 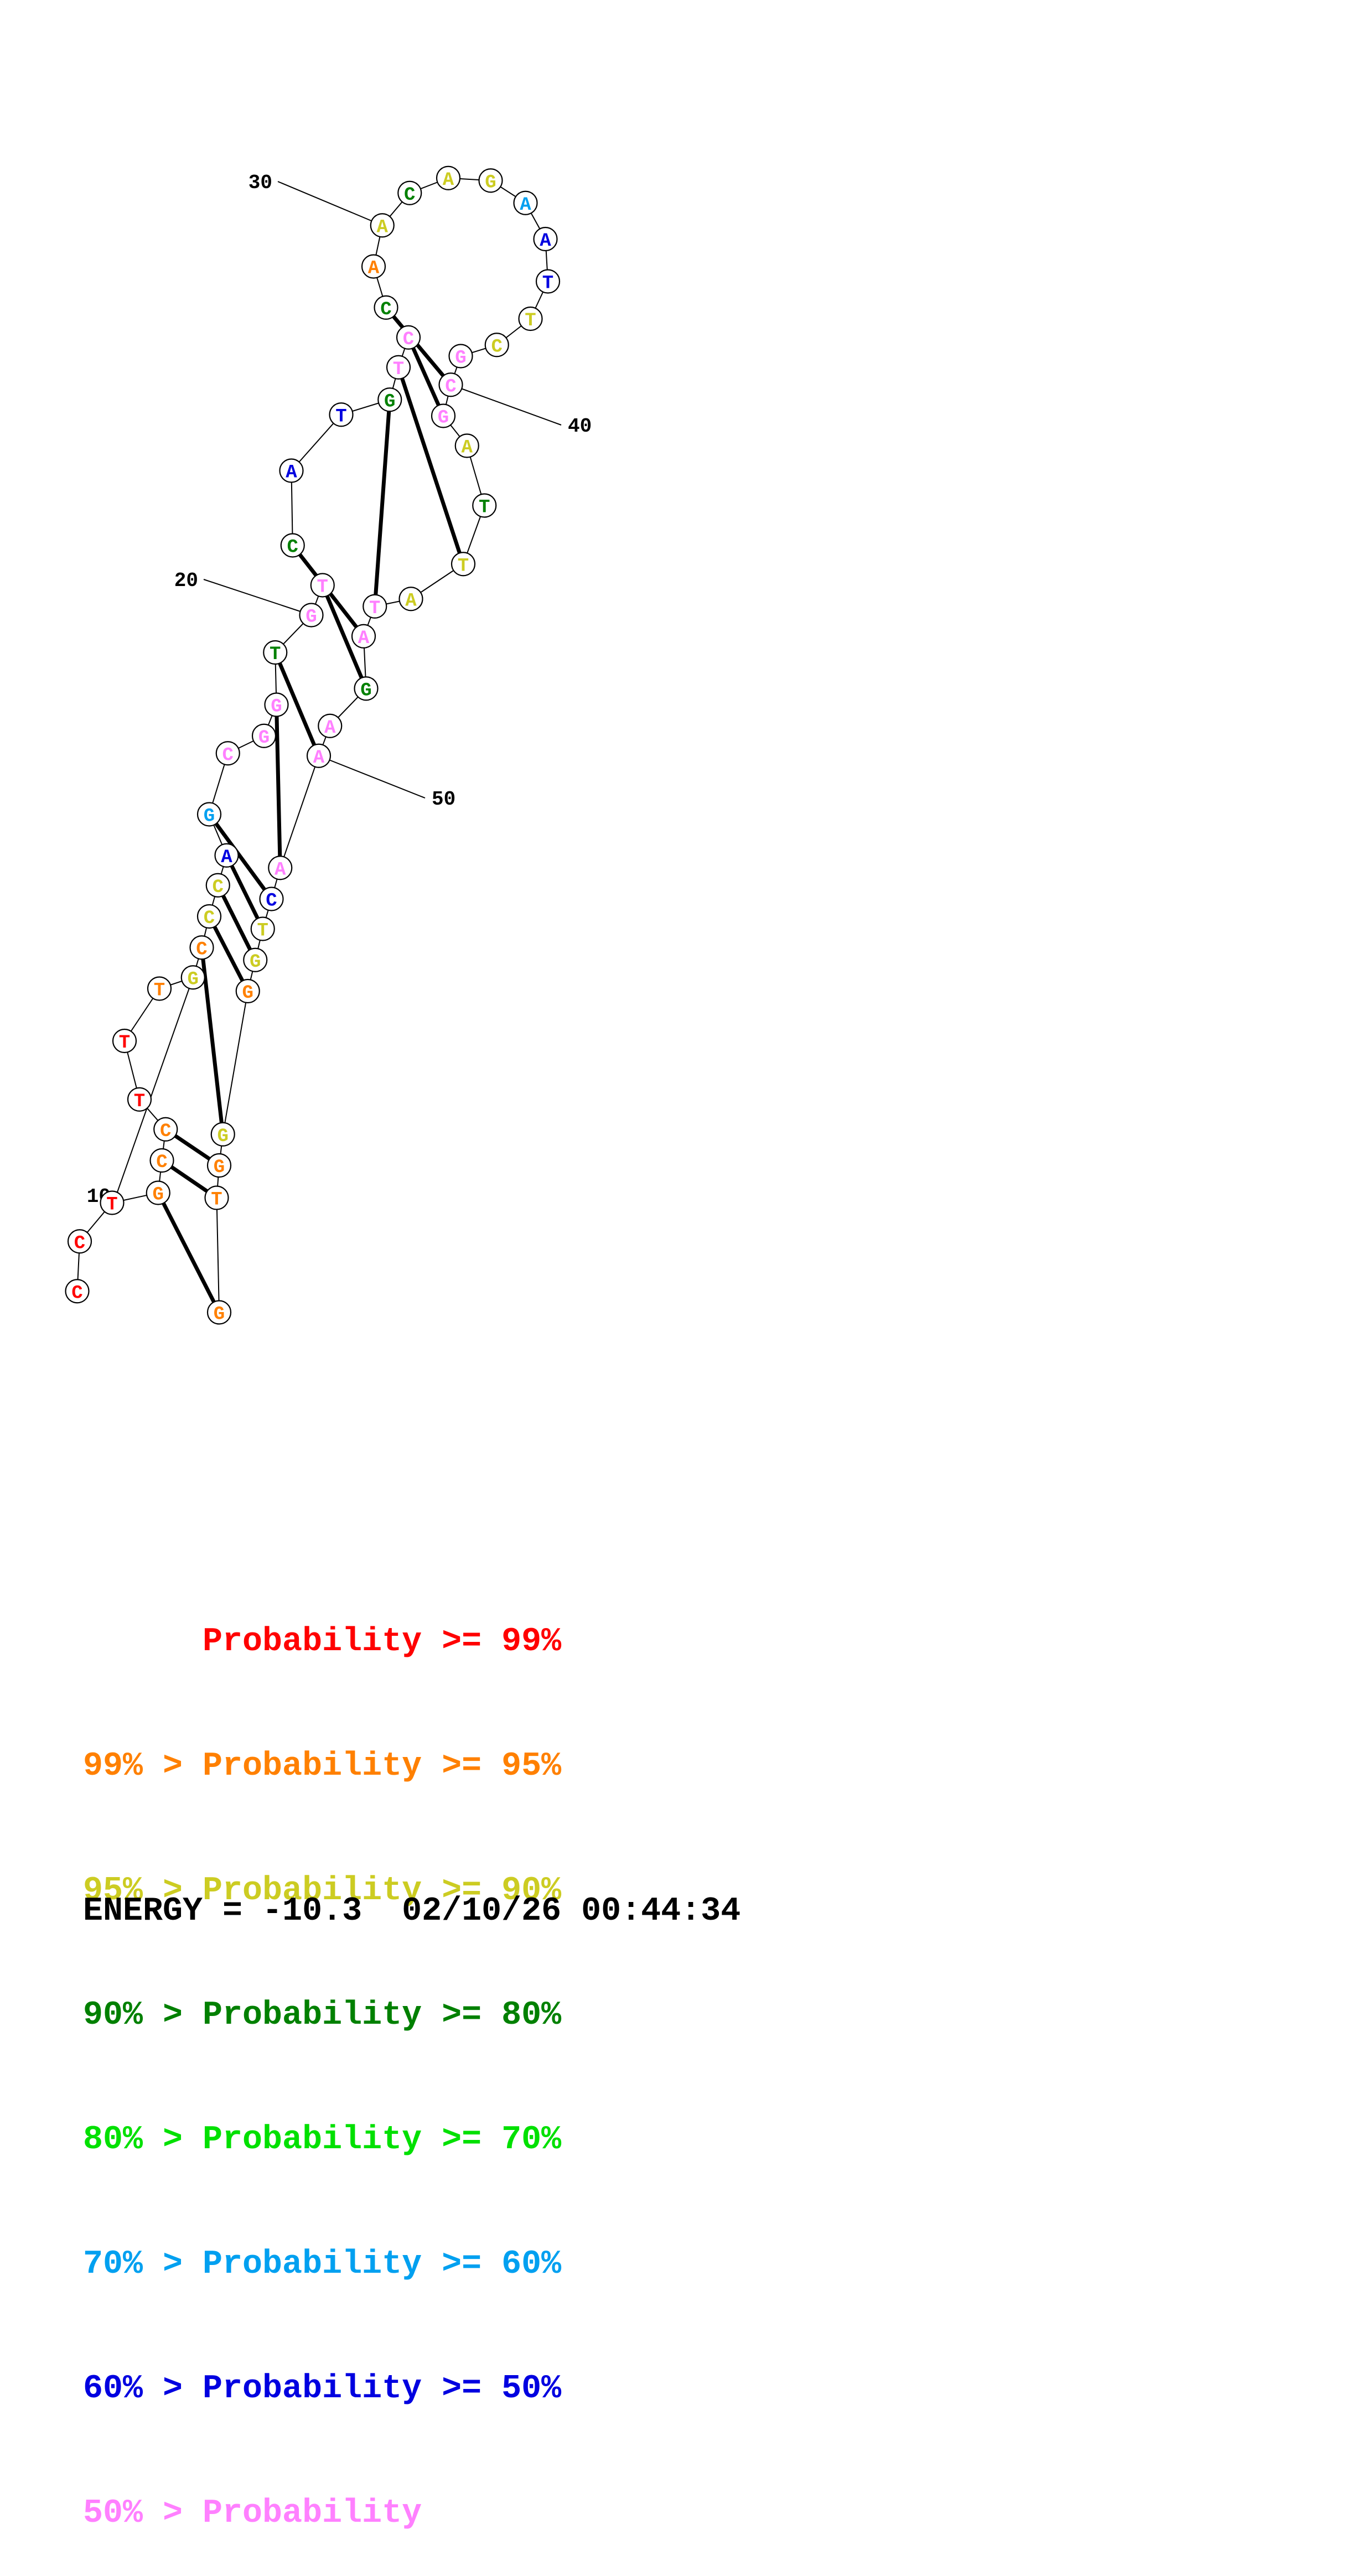 I want to click on position-label: 40, so click(x=580, y=427).